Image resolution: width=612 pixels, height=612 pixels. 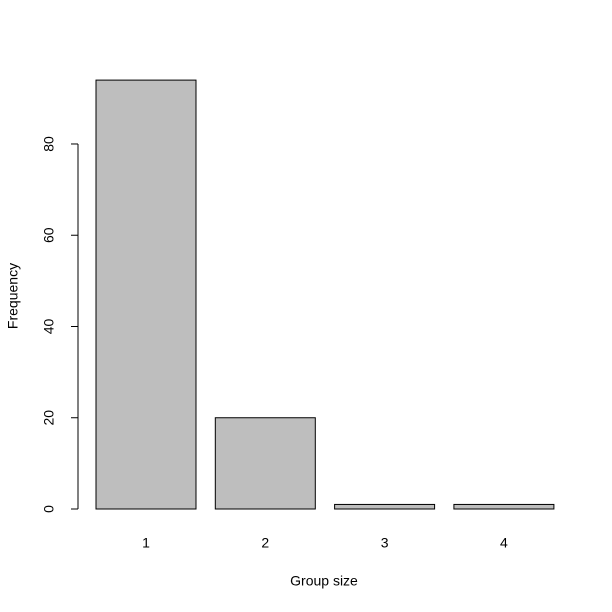 I want to click on x-tick-label: 2, so click(x=265, y=543).